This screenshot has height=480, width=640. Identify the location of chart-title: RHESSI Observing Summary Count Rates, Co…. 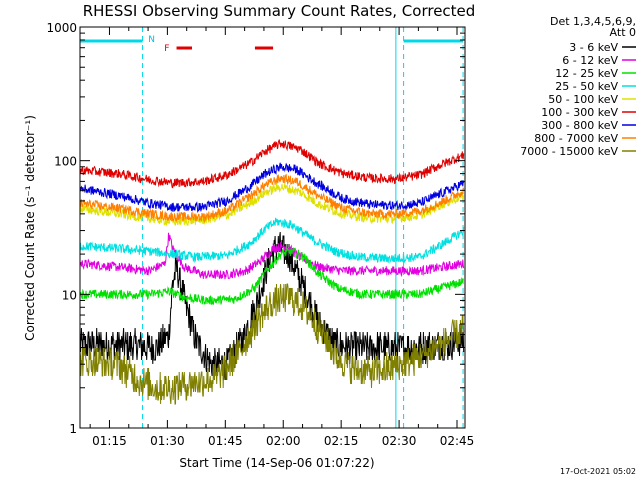
(279, 11).